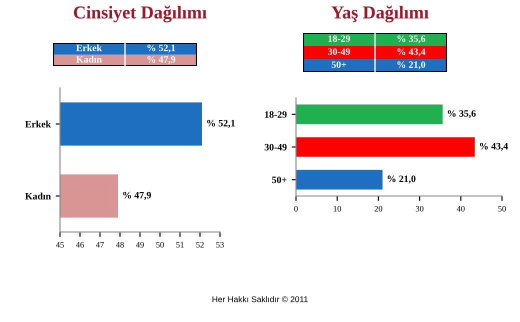  I want to click on x-tick-label: 46, so click(80, 245).